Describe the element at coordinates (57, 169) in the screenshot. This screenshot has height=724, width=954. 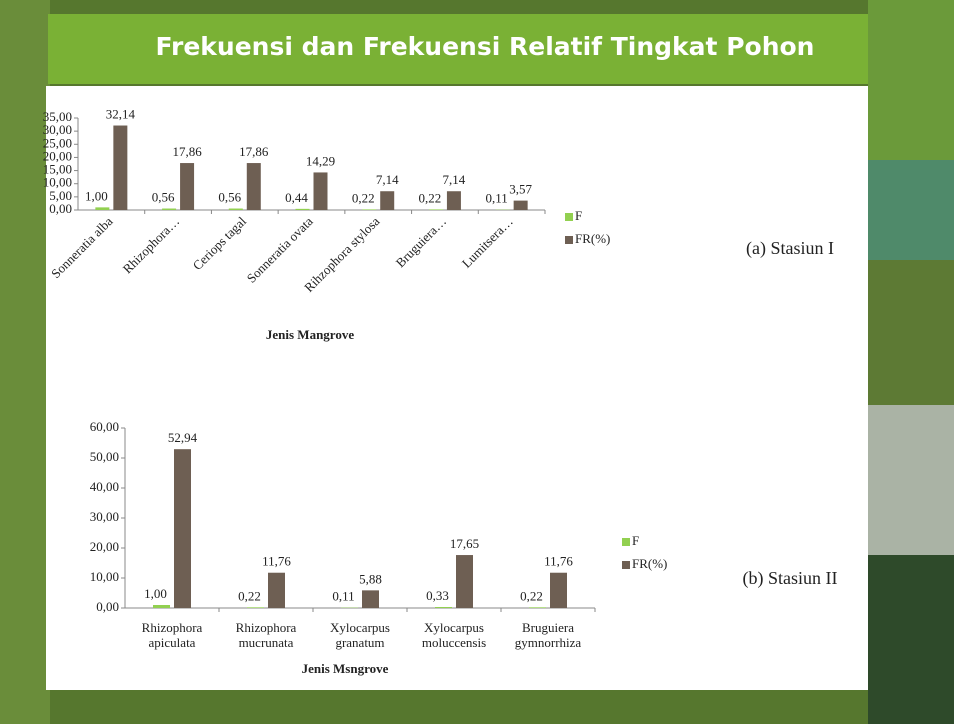
I see `y-tick-label: 15,00` at that location.